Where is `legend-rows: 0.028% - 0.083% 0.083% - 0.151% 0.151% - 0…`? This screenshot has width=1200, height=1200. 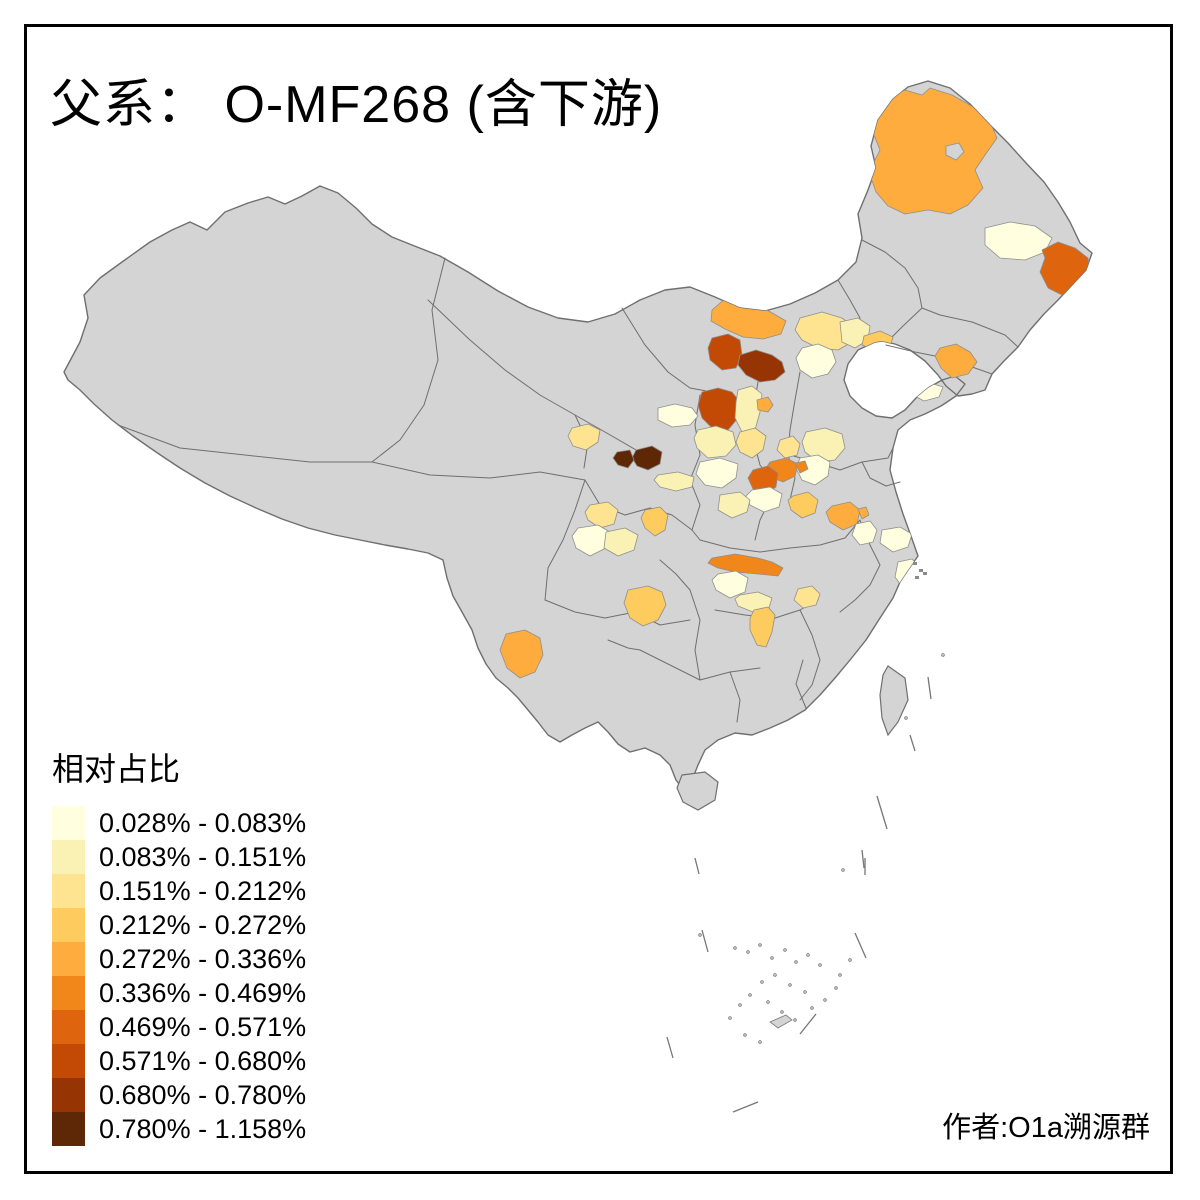 legend-rows: 0.028% - 0.083% 0.083% - 0.151% 0.151% - 0… is located at coordinates (179, 976).